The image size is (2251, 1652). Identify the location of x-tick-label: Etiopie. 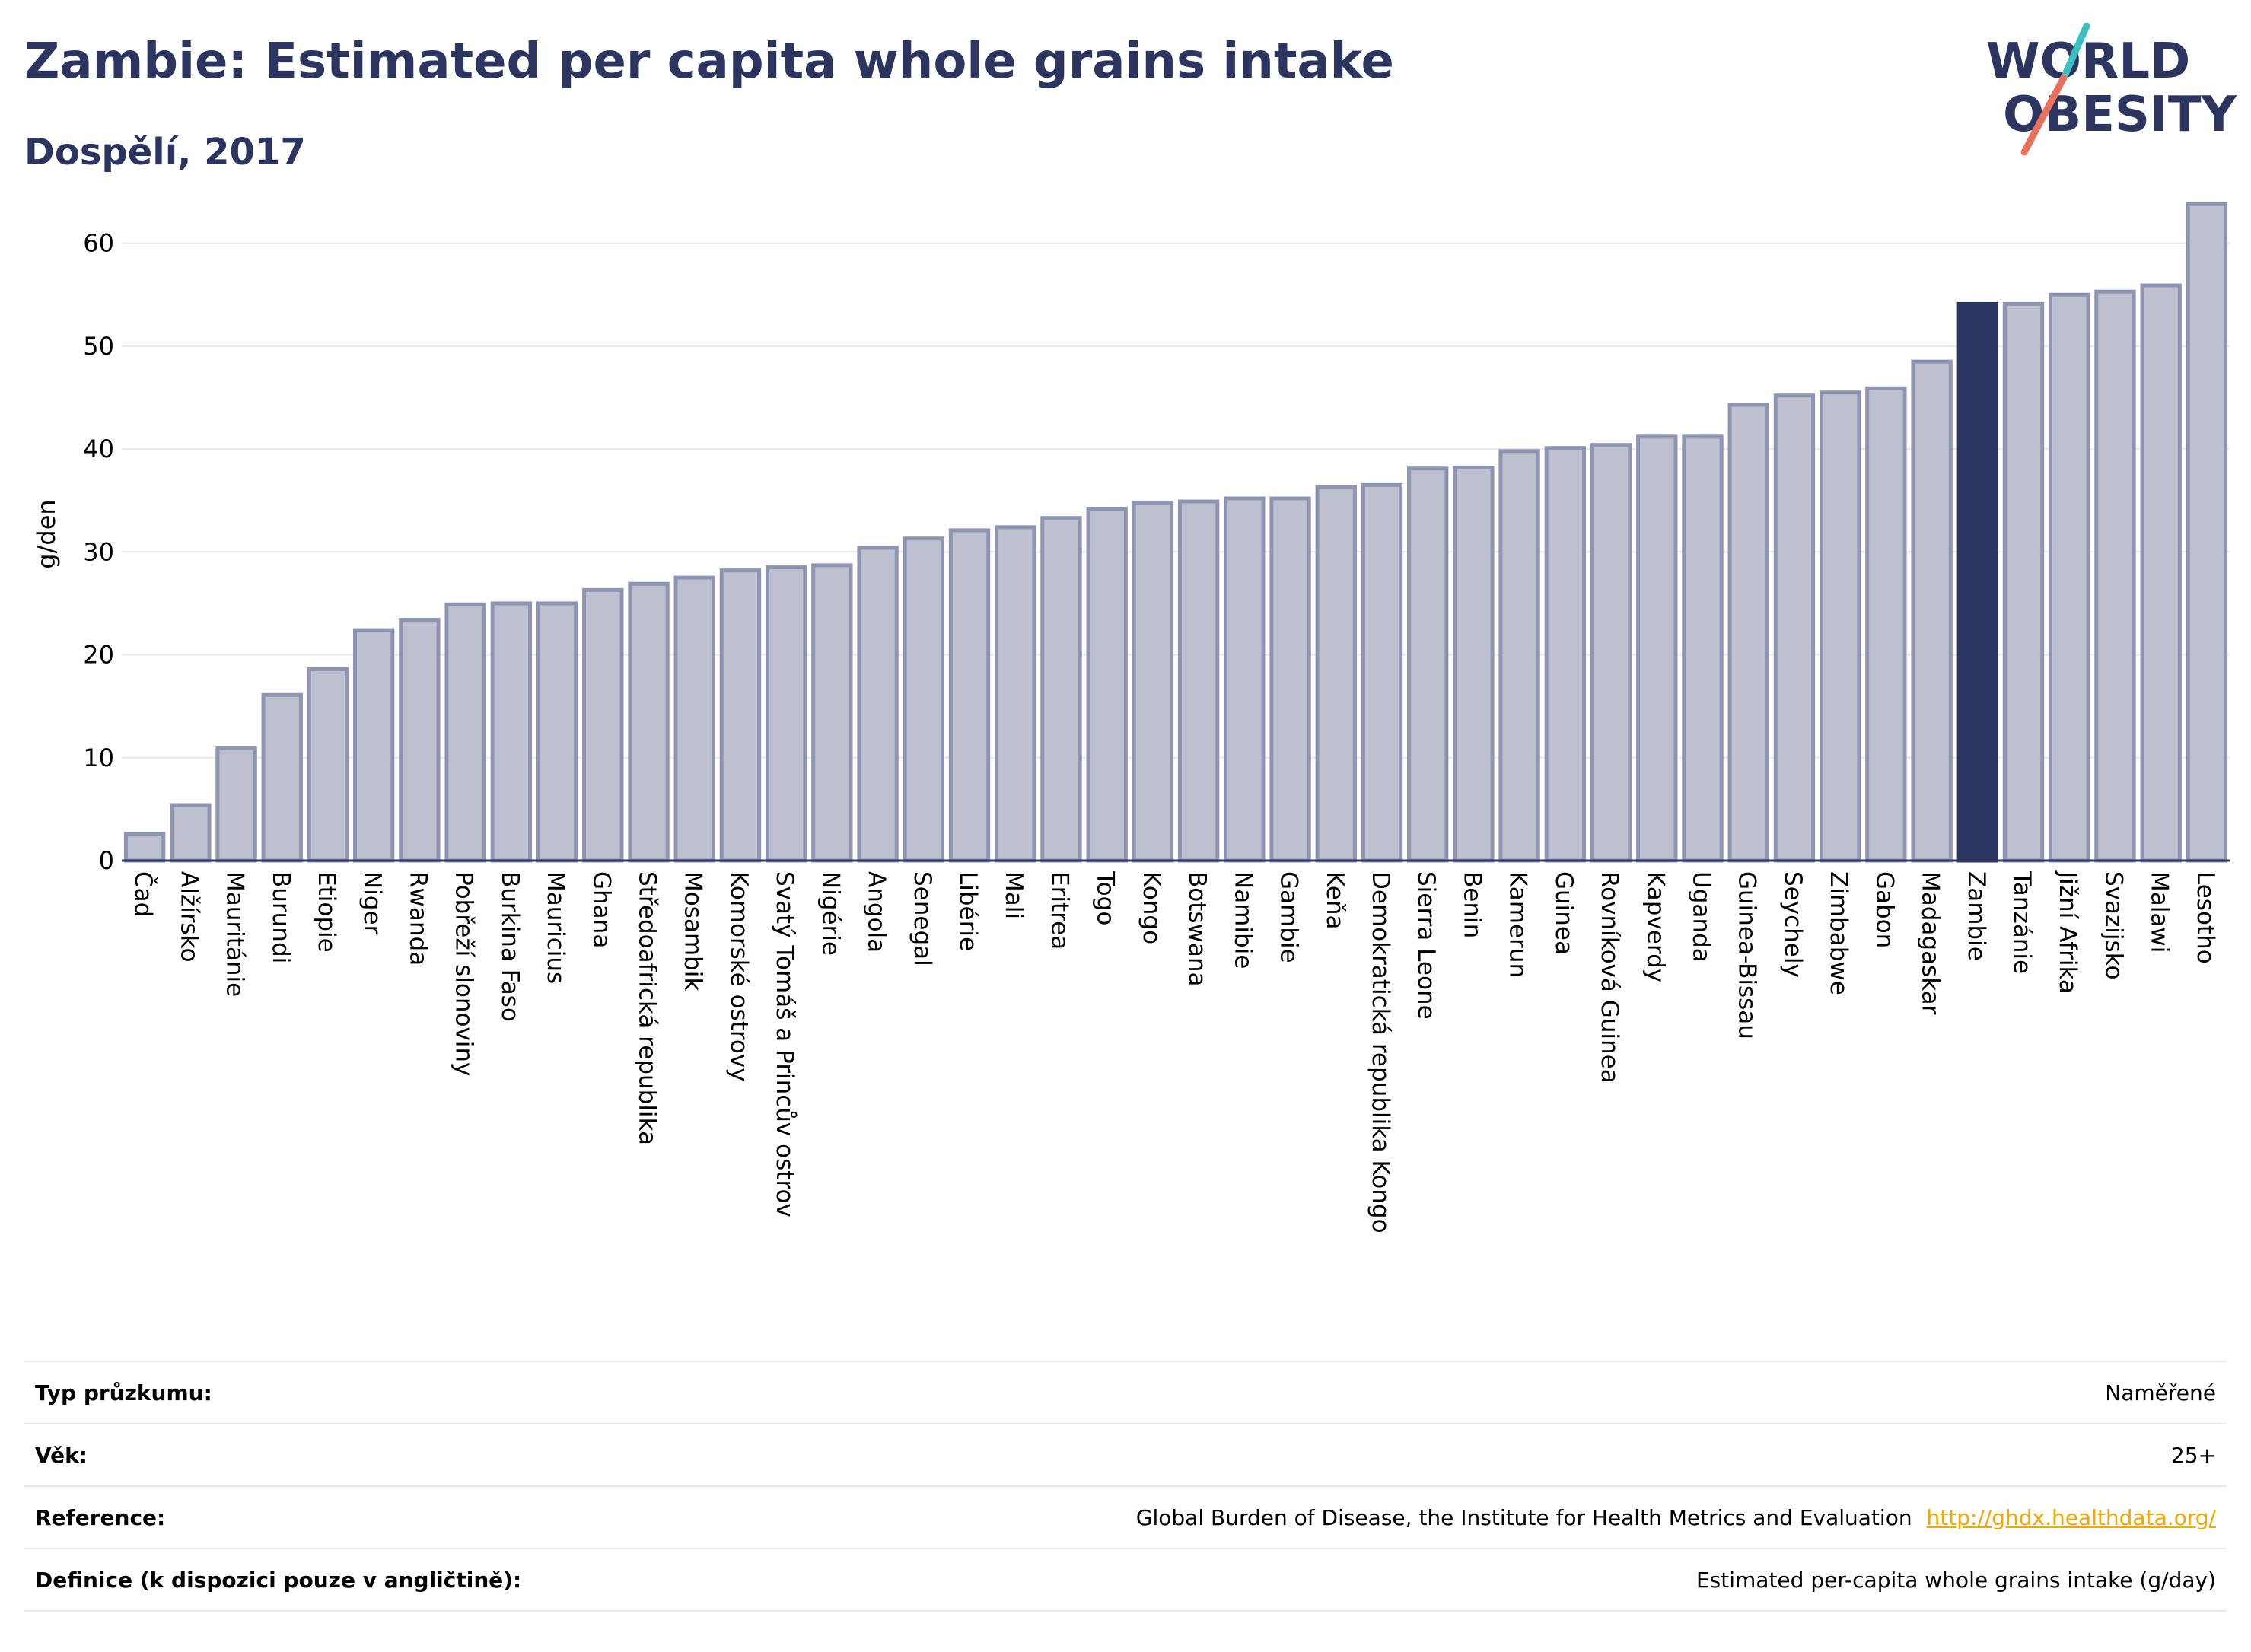
(326, 912).